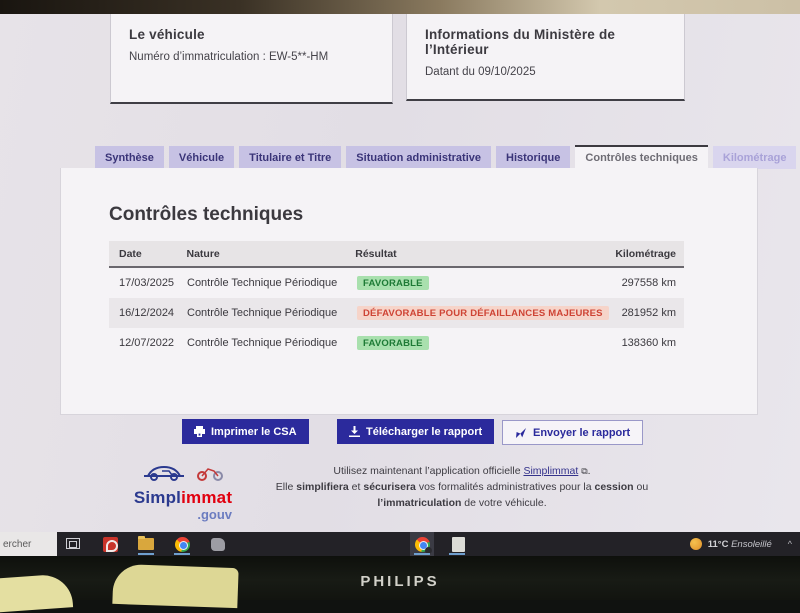 This screenshot has width=800, height=613. I want to click on car-and-moto-illustration, so click(183, 473).